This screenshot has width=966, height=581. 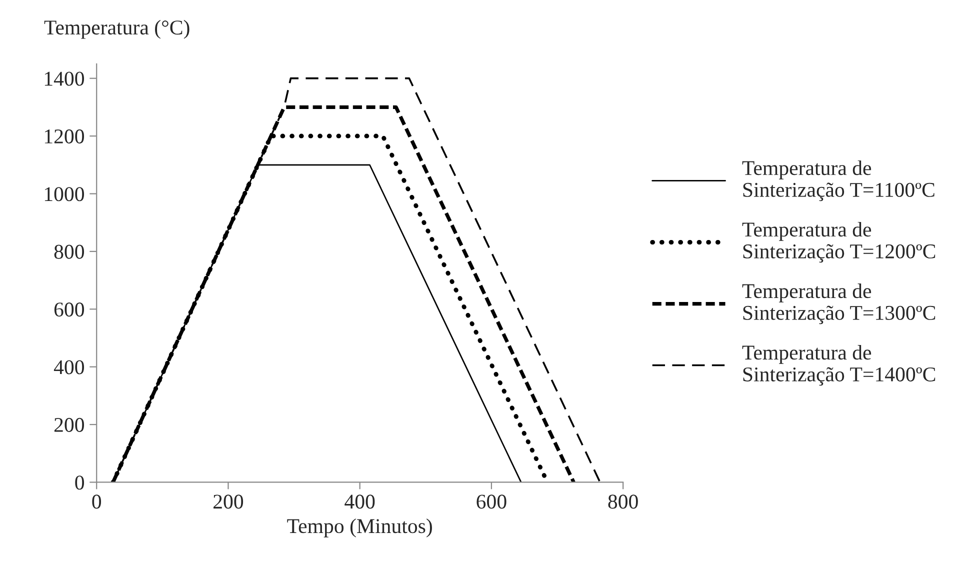 I want to click on legend-label: Temperatura de Sinterização T=1400ºC, so click(x=839, y=365).